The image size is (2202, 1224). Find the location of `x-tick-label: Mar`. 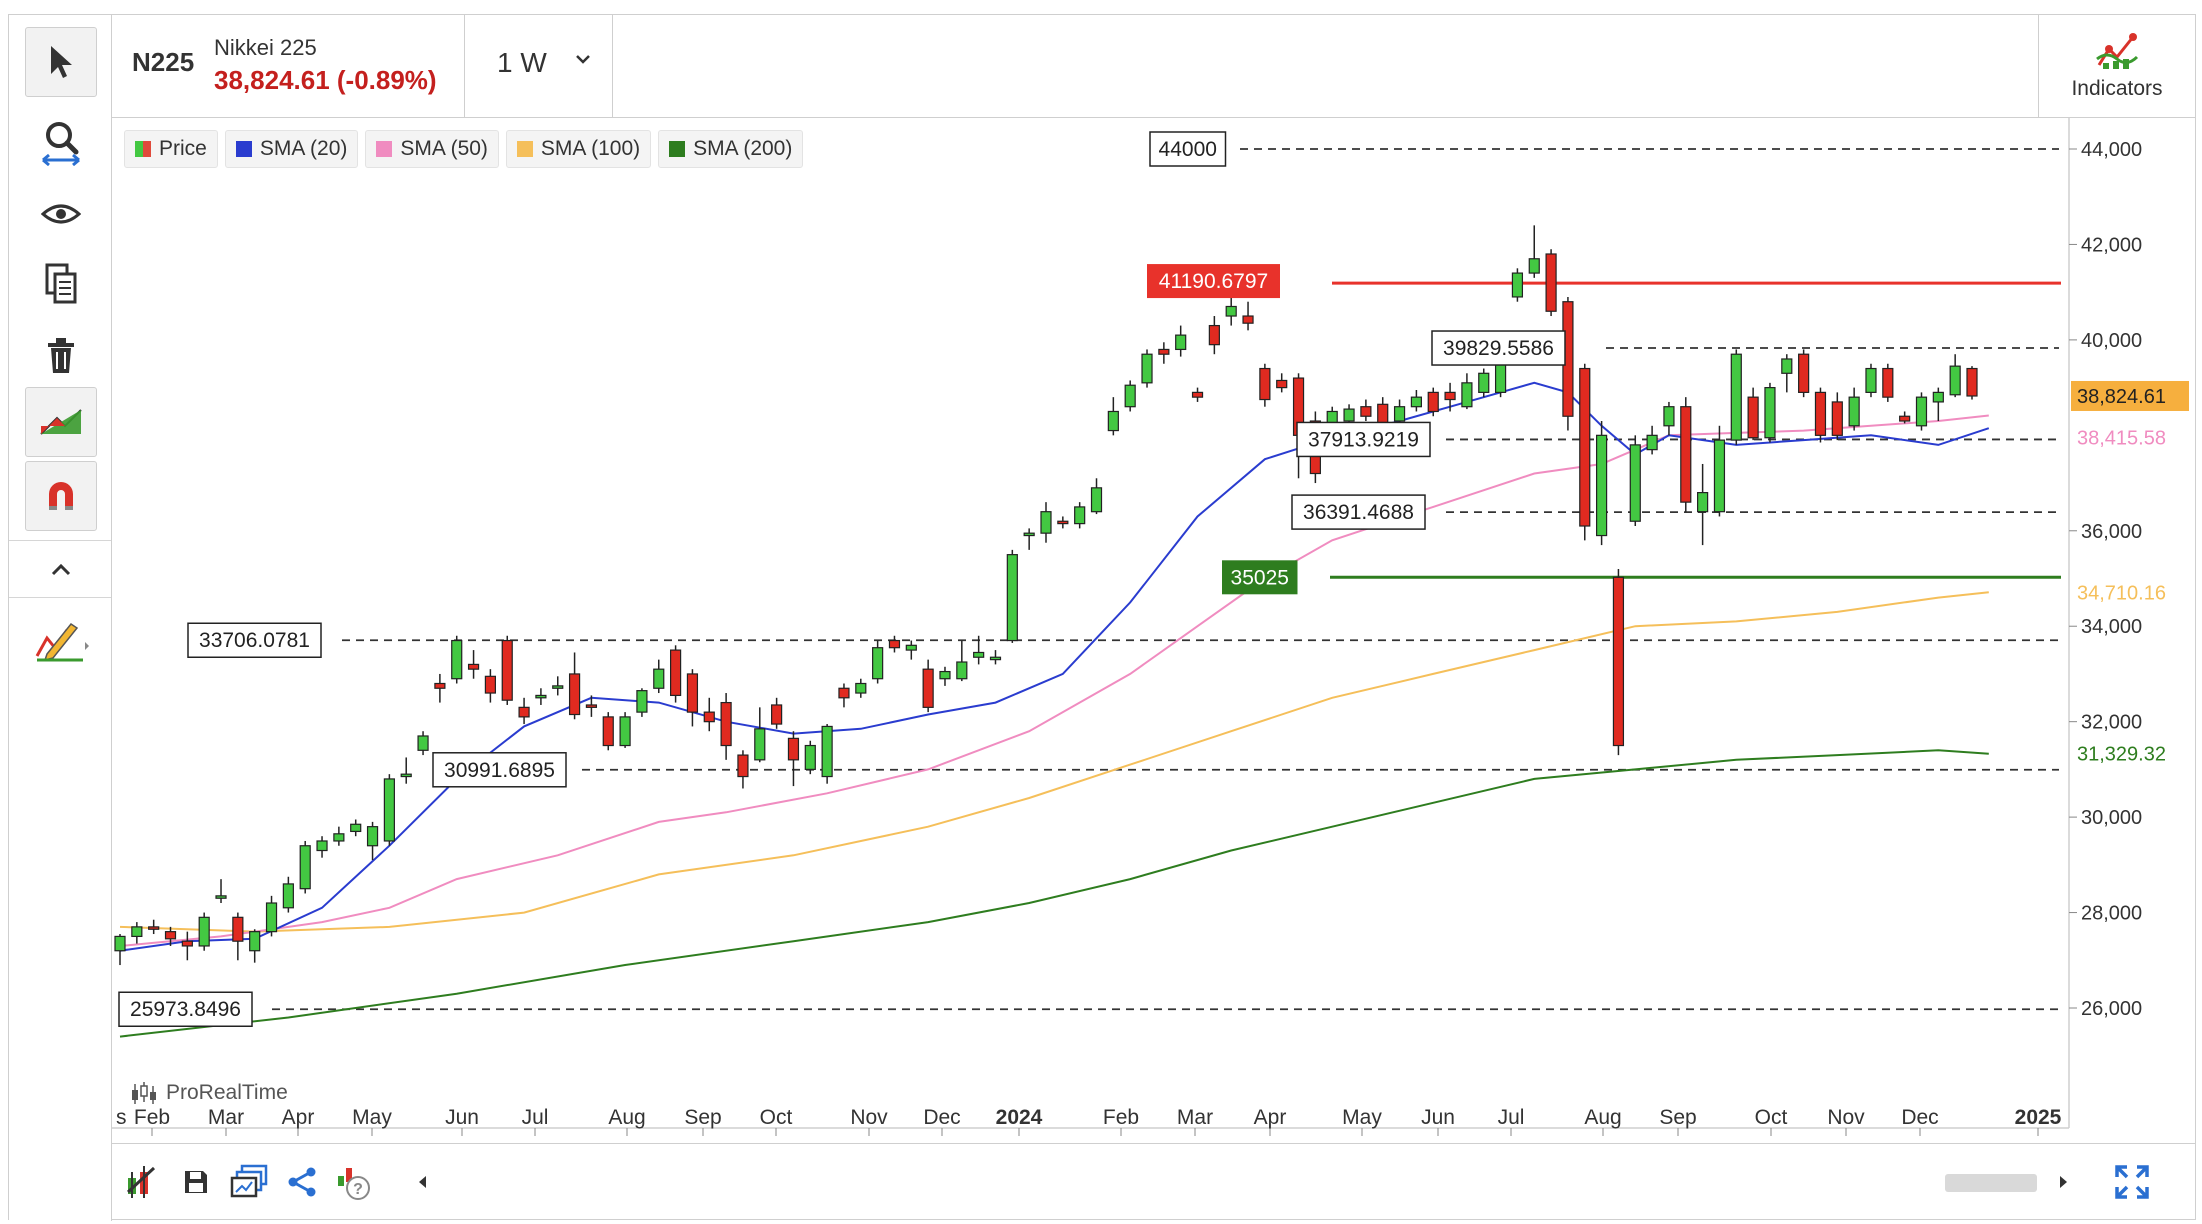

x-tick-label: Mar is located at coordinates (226, 1117).